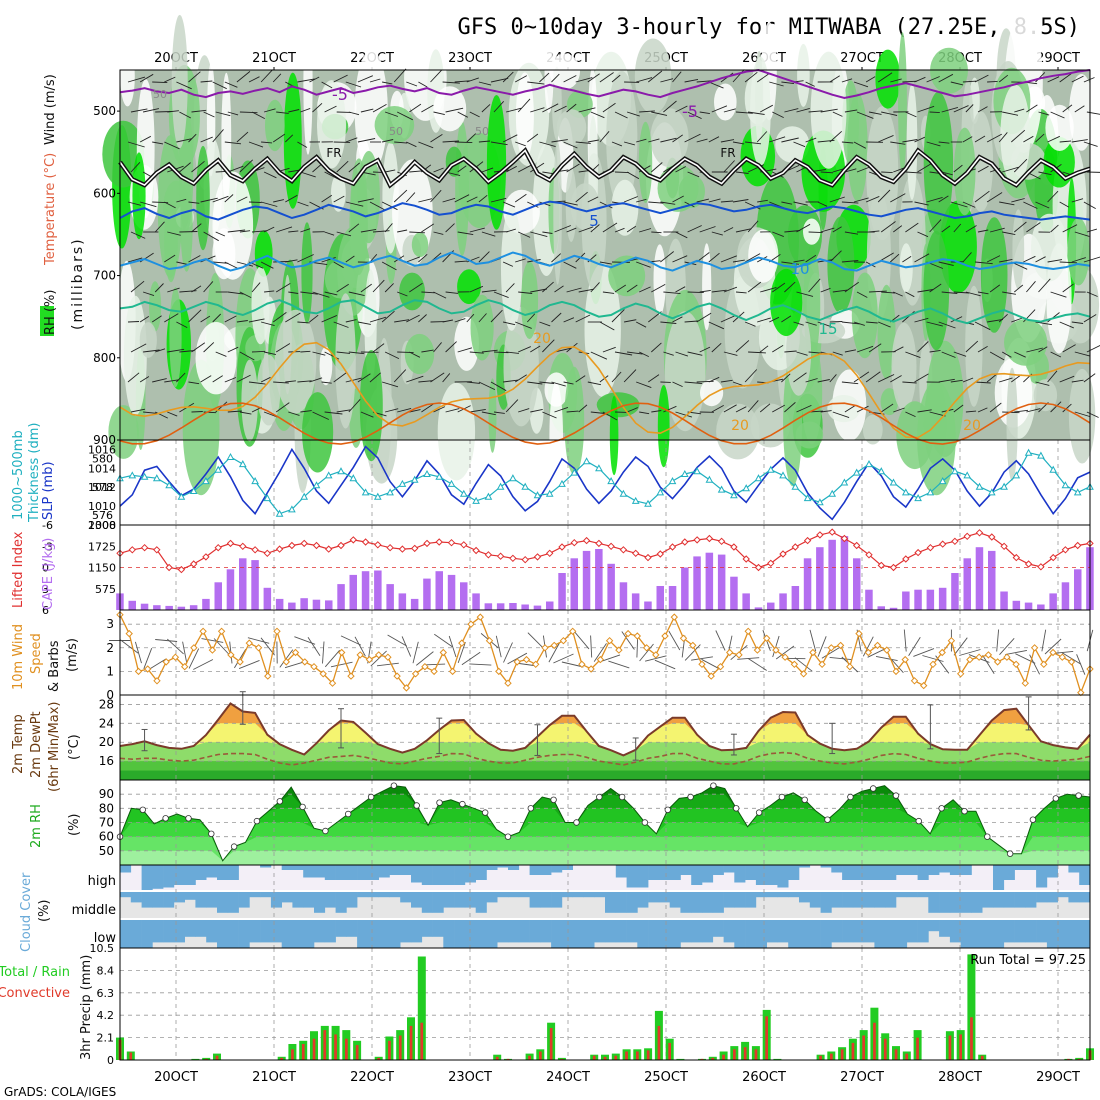 Image resolution: width=1100 pixels, height=1100 pixels. What do you see at coordinates (106, 851) in the screenshot?
I see `rh-tick-50: 50` at bounding box center [106, 851].